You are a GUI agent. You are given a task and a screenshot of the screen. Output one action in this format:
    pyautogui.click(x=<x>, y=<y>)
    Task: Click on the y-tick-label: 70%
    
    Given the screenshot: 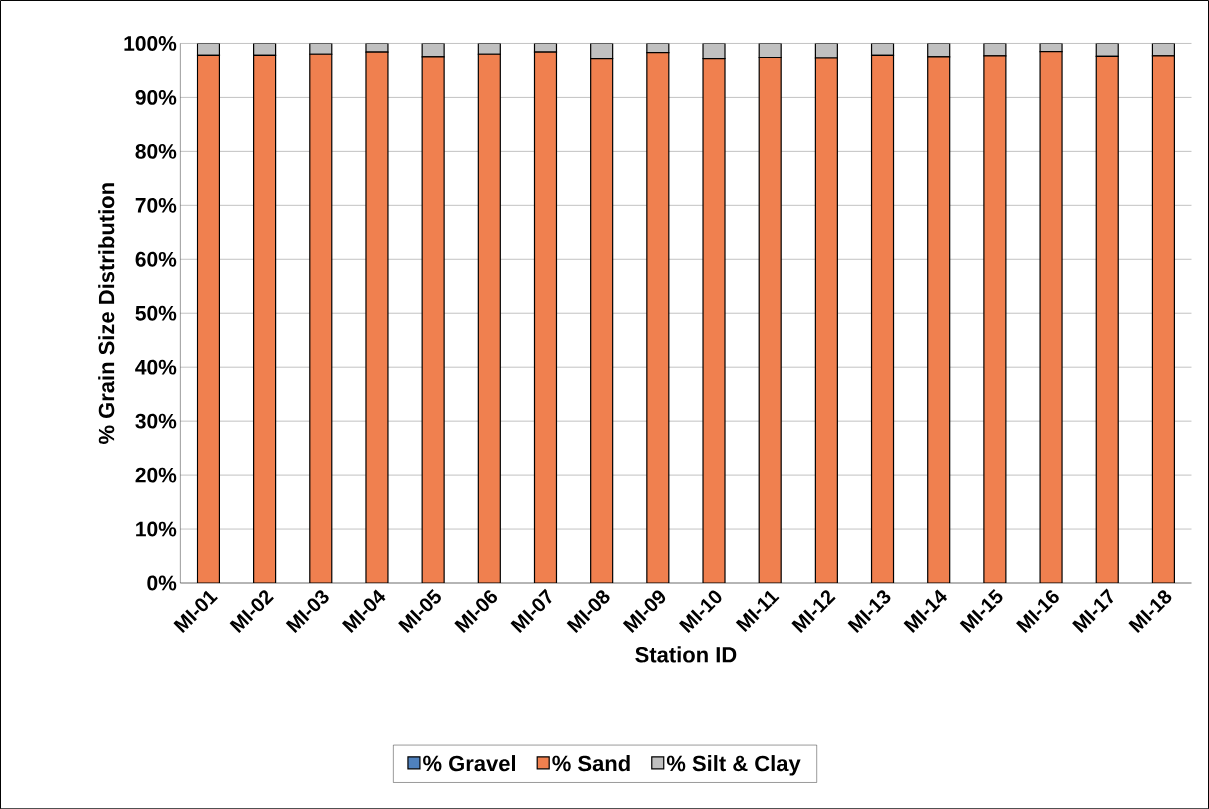 What is the action you would take?
    pyautogui.click(x=156, y=205)
    